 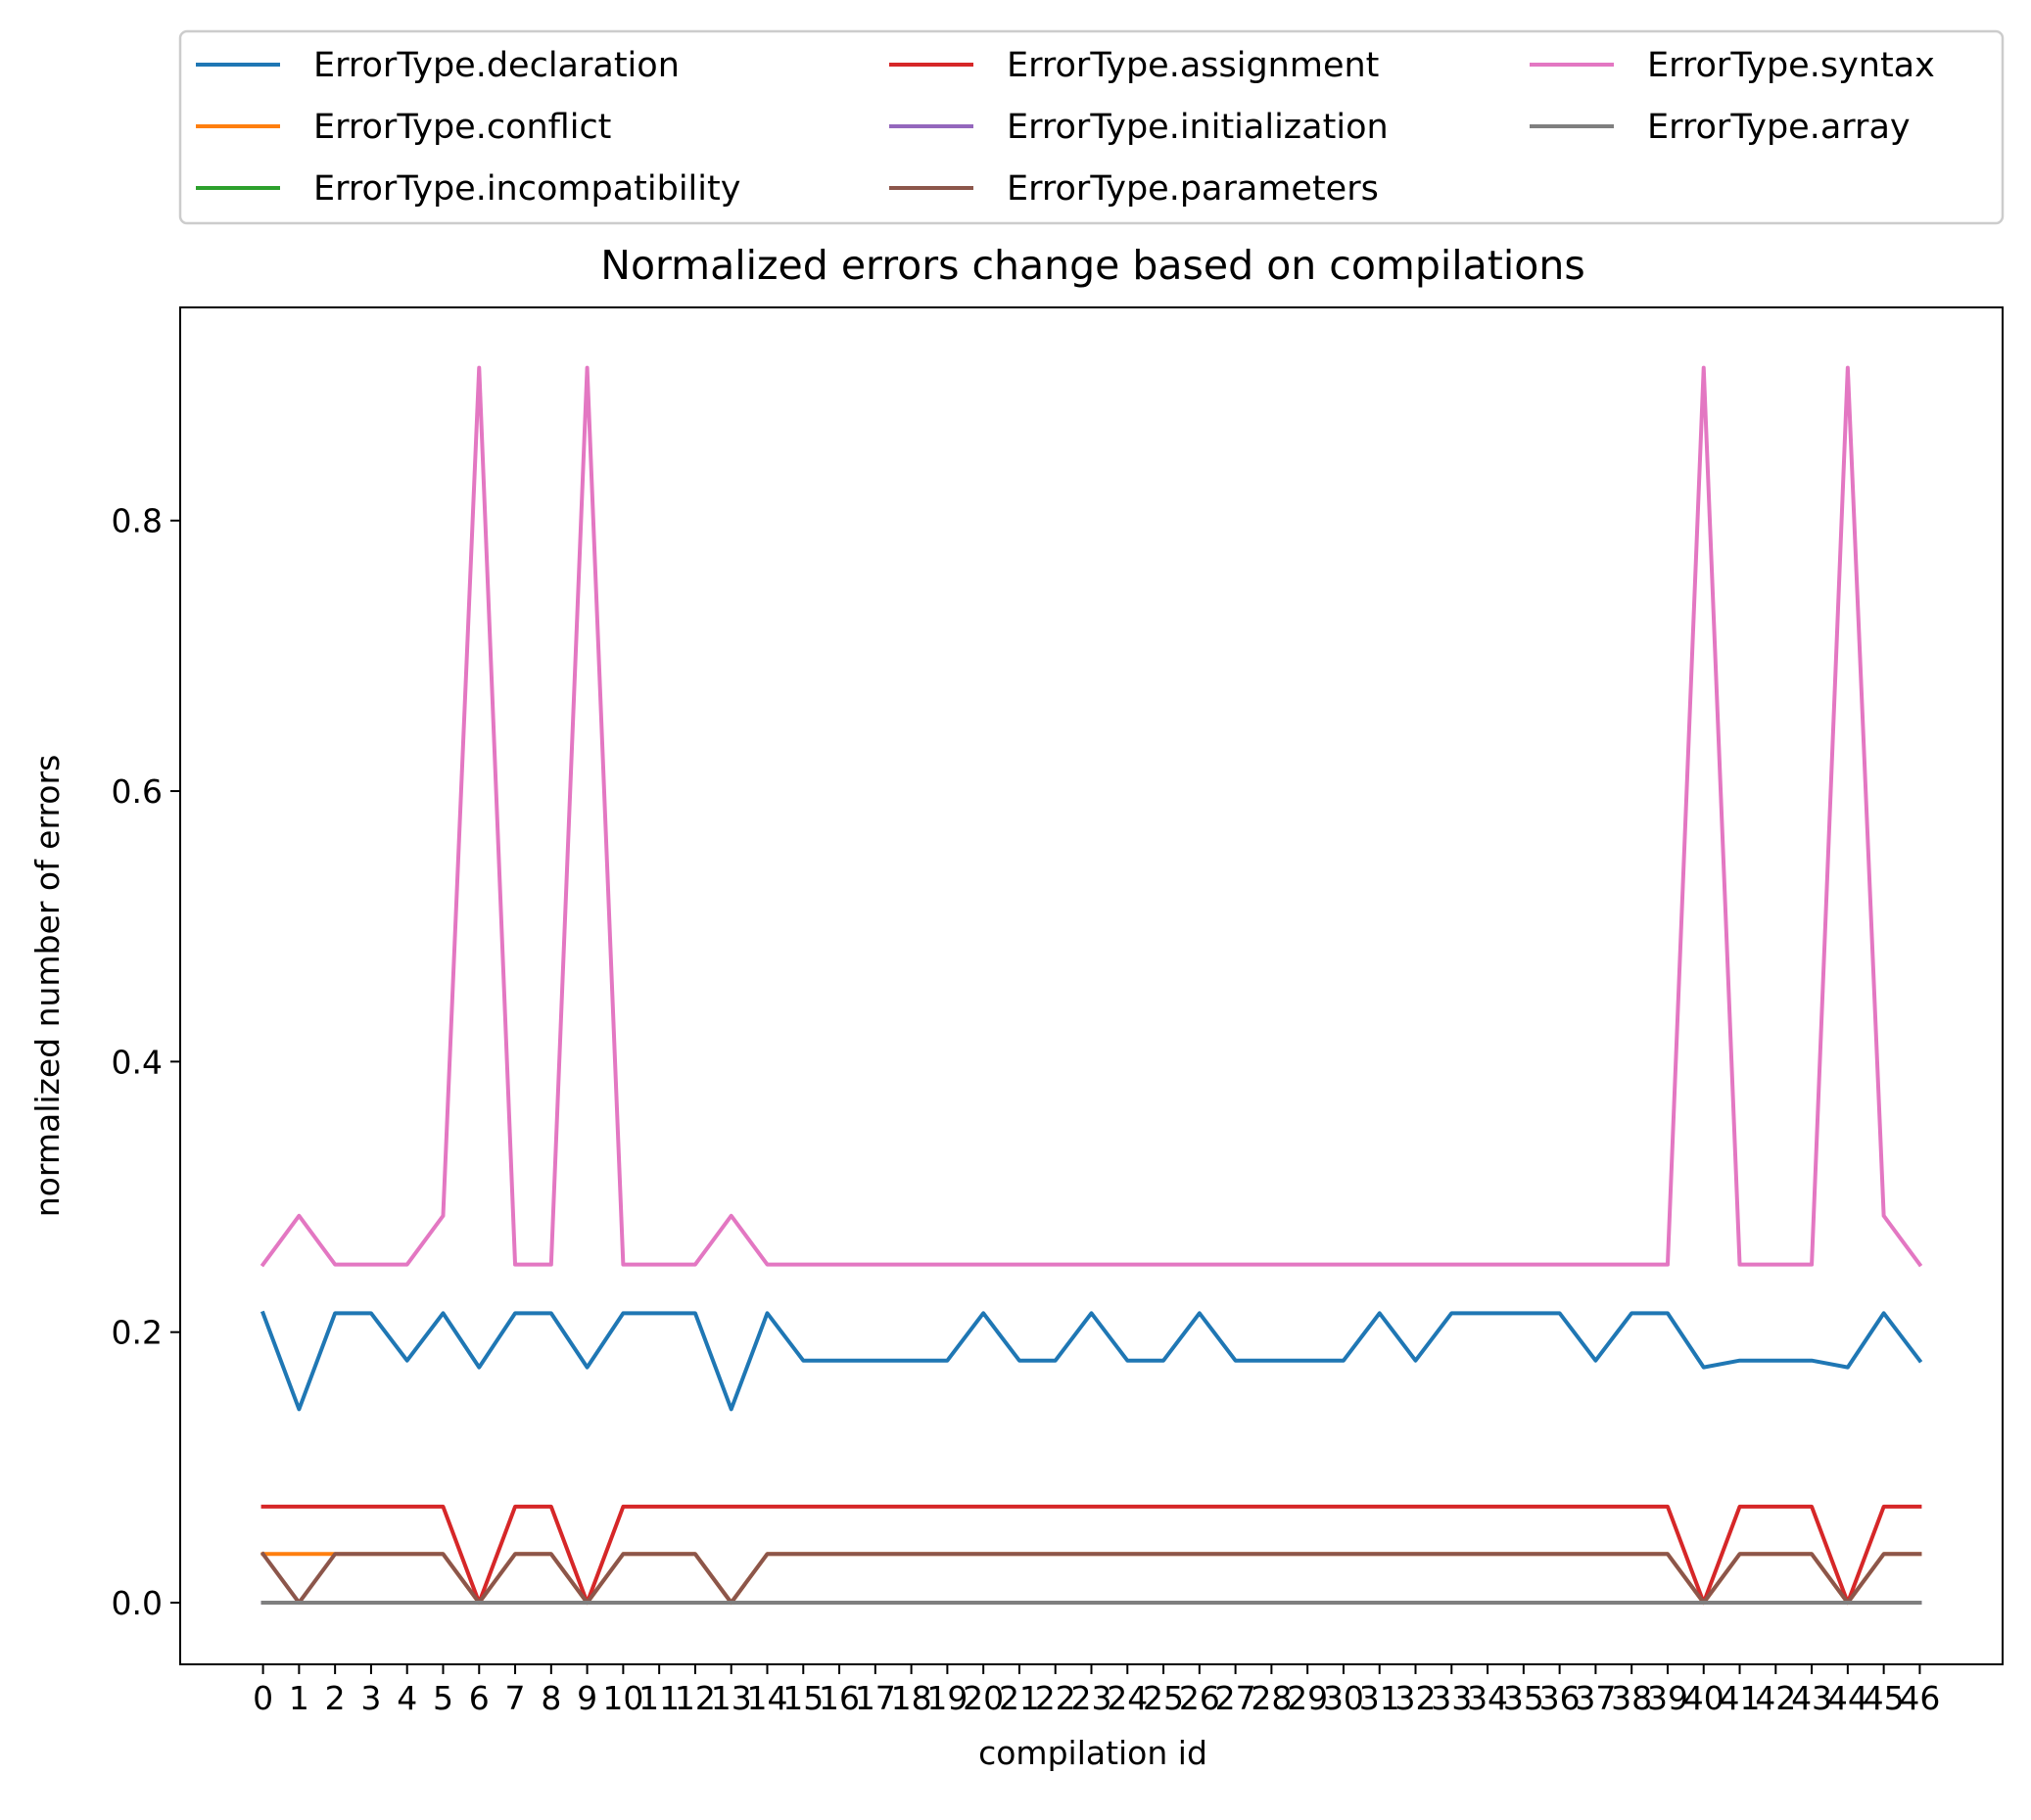 What do you see at coordinates (1092, 1361) in the screenshot?
I see `series-line-declaration` at bounding box center [1092, 1361].